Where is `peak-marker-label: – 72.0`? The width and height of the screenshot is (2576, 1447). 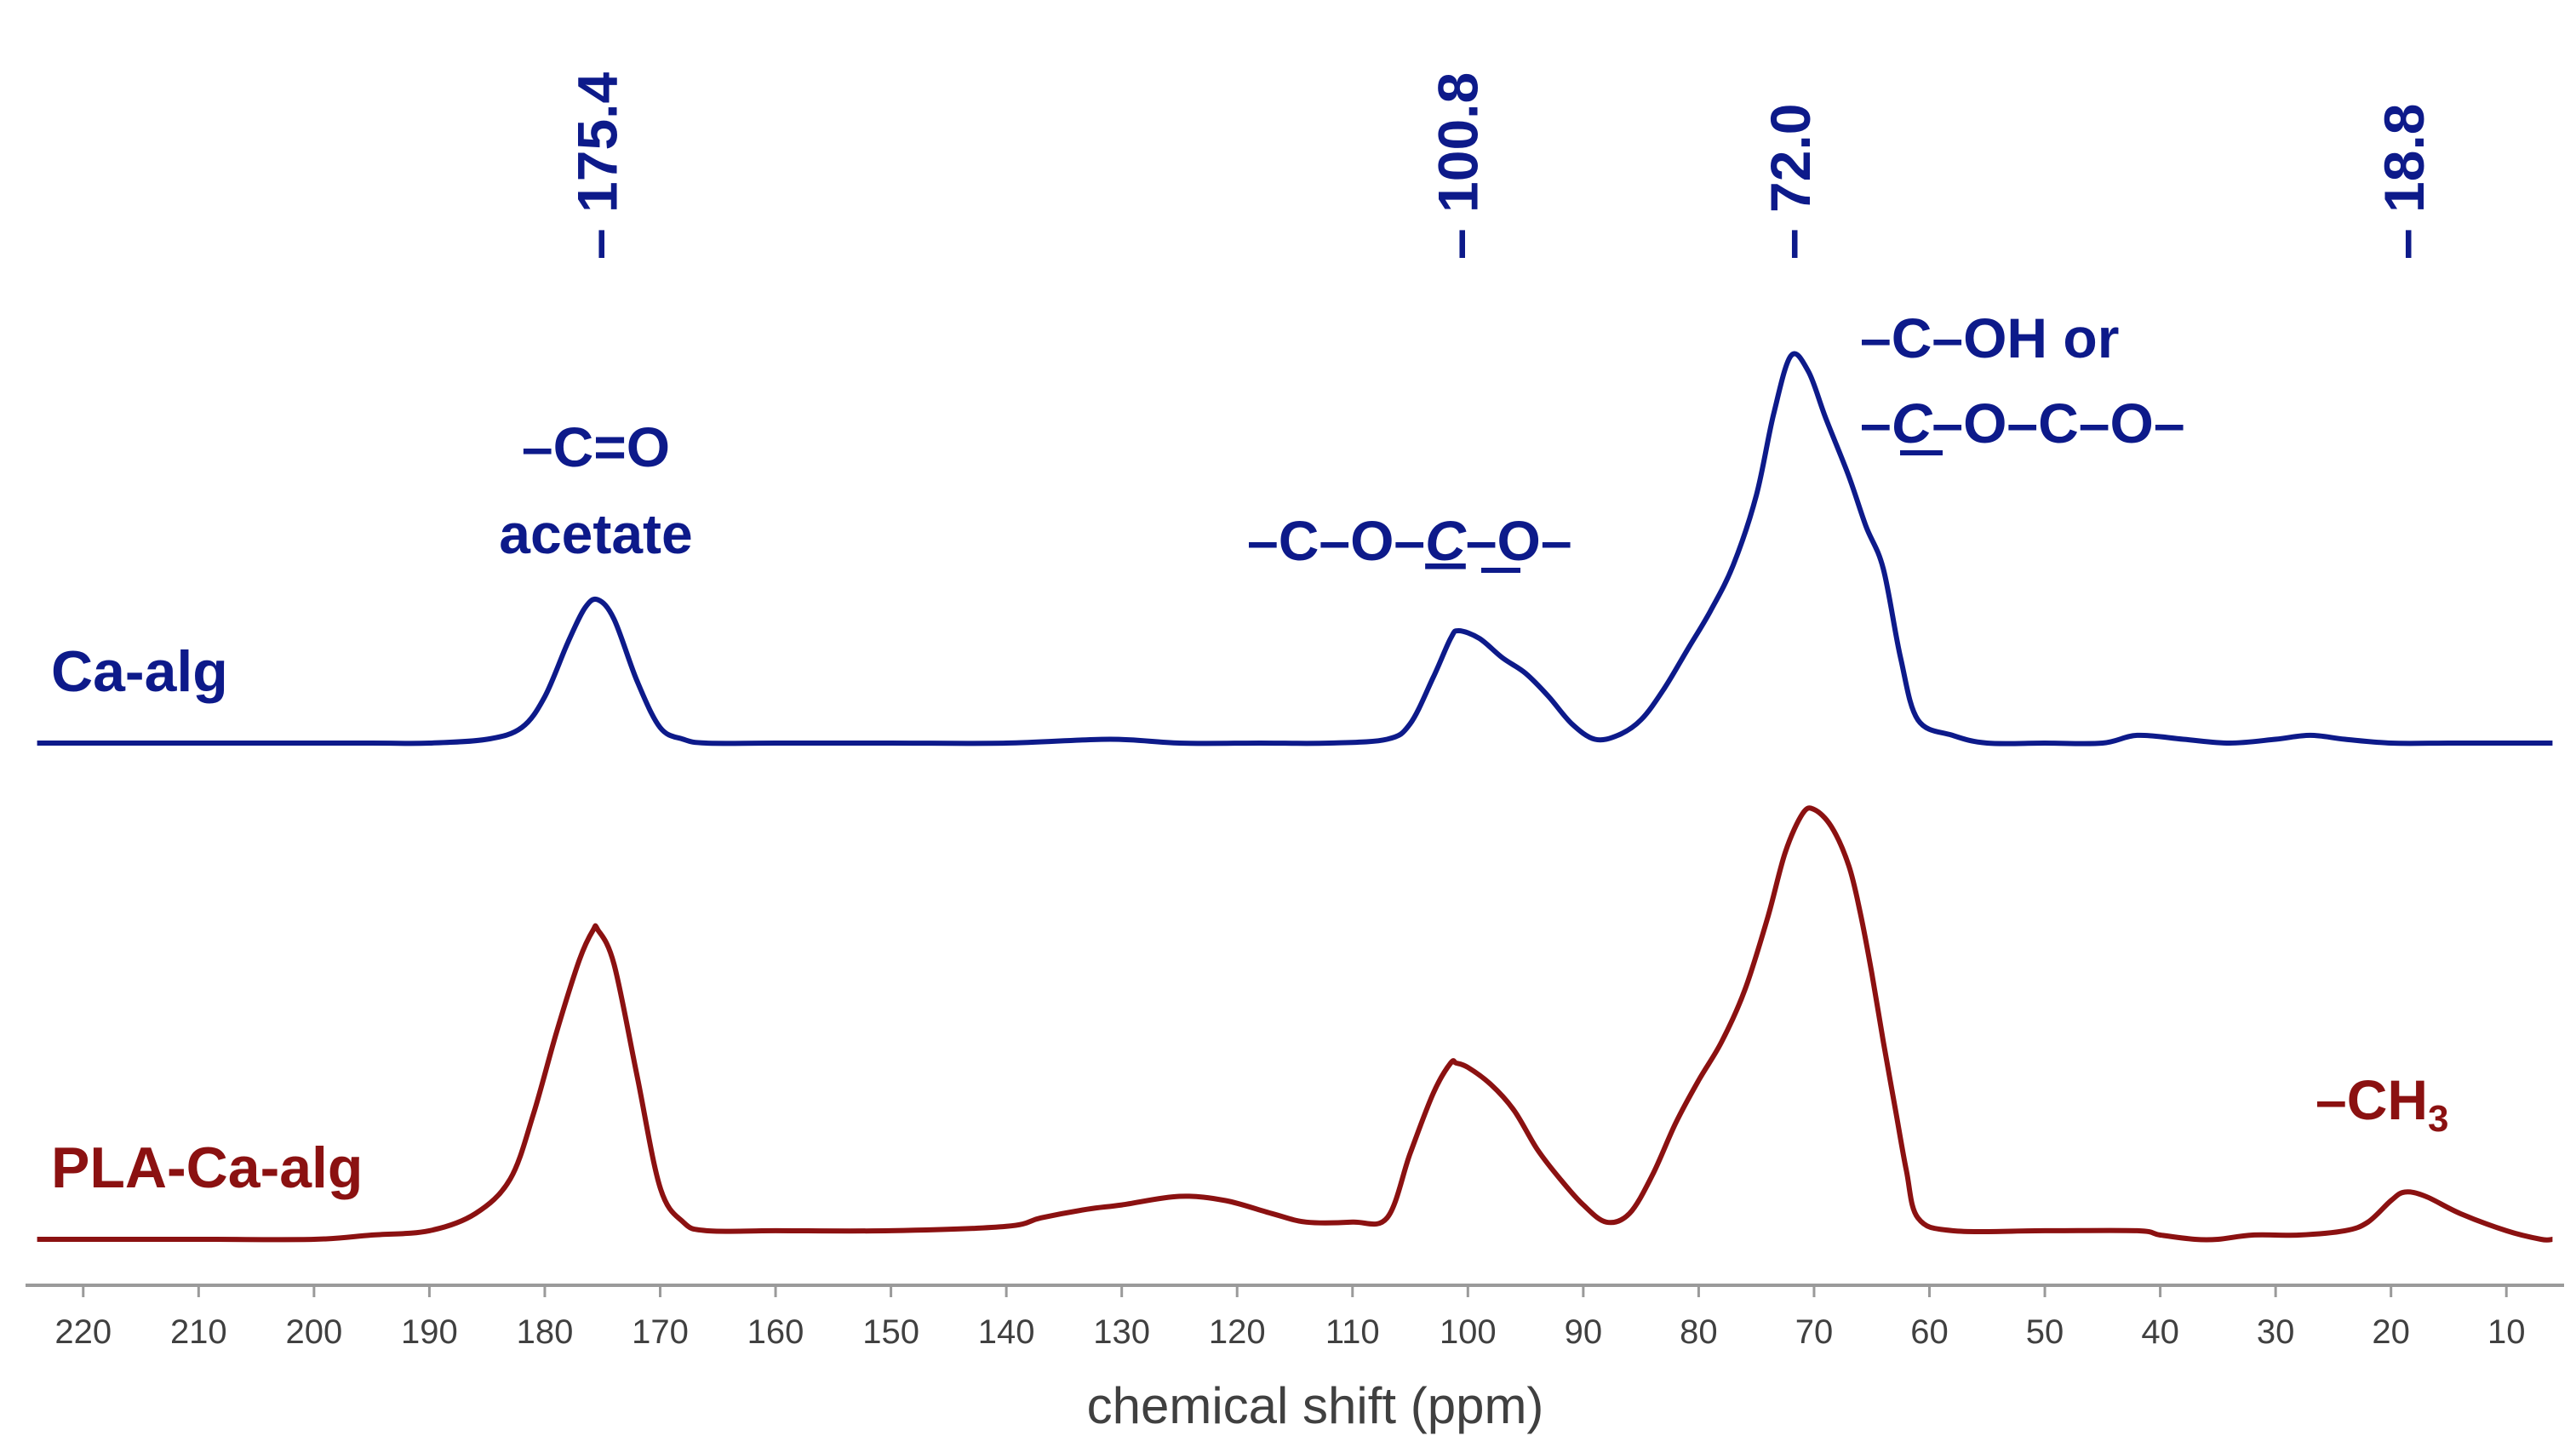 peak-marker-label: – 72.0 is located at coordinates (1790, 182).